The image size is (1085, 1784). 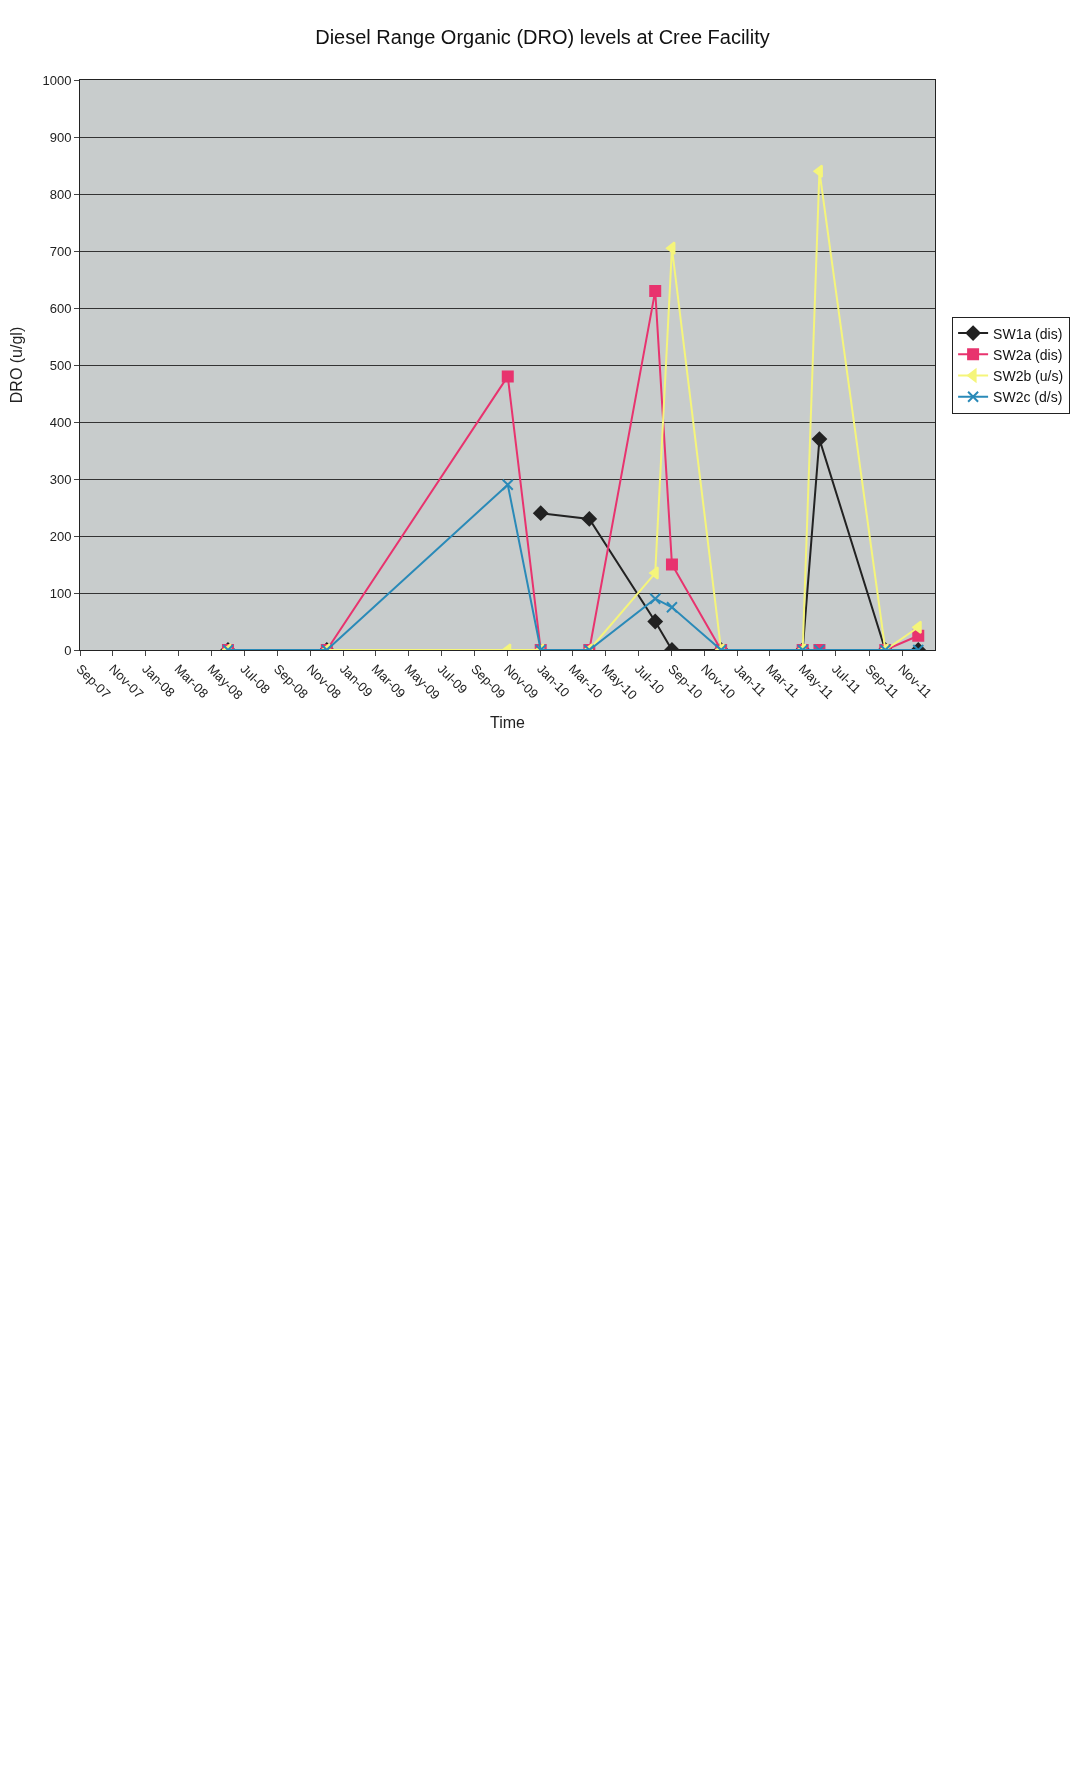 I want to click on y-tick-label: 100, so click(x=60, y=593).